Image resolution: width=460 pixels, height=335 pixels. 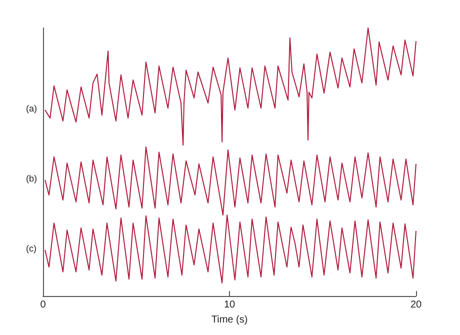 I want to click on x-tick-label: 10, so click(x=230, y=305).